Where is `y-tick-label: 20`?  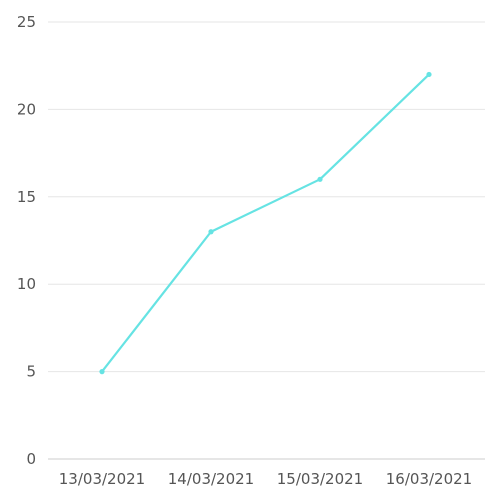 y-tick-label: 20 is located at coordinates (26, 109).